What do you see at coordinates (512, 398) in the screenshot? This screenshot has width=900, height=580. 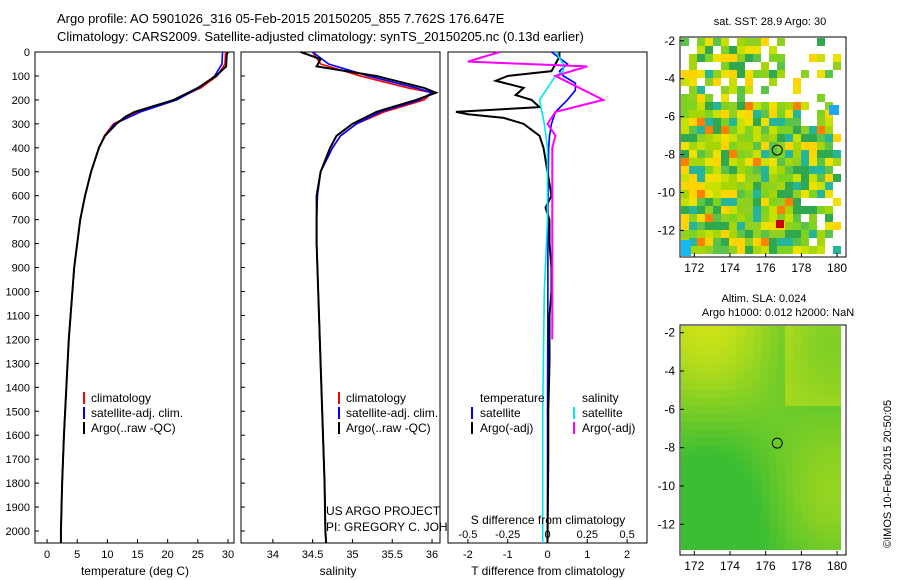 I see `legend-temperature-title: temperature` at bounding box center [512, 398].